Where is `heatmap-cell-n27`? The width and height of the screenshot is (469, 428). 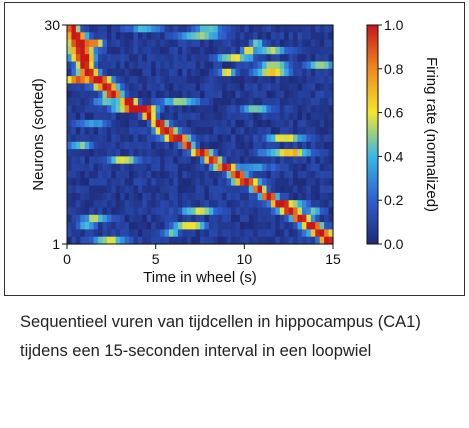 heatmap-cell-n27 is located at coordinates (92, 50).